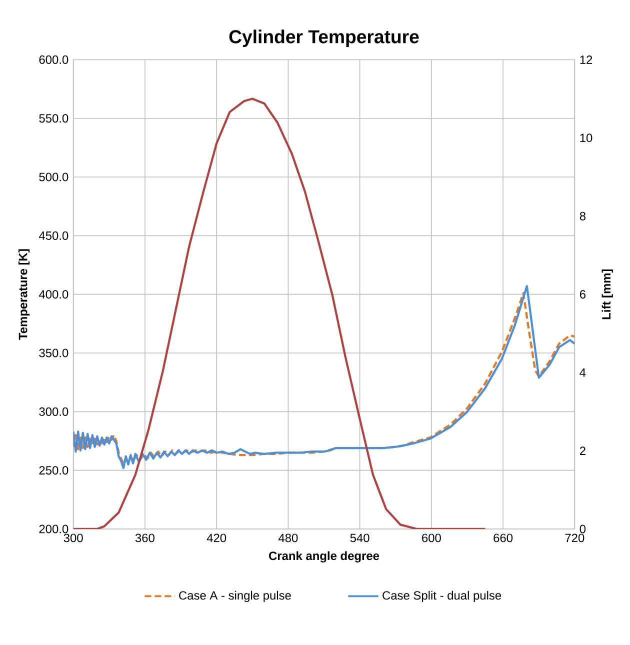 This screenshot has height=645, width=630. Describe the element at coordinates (574, 538) in the screenshot. I see `x-tick-label: 720` at that location.